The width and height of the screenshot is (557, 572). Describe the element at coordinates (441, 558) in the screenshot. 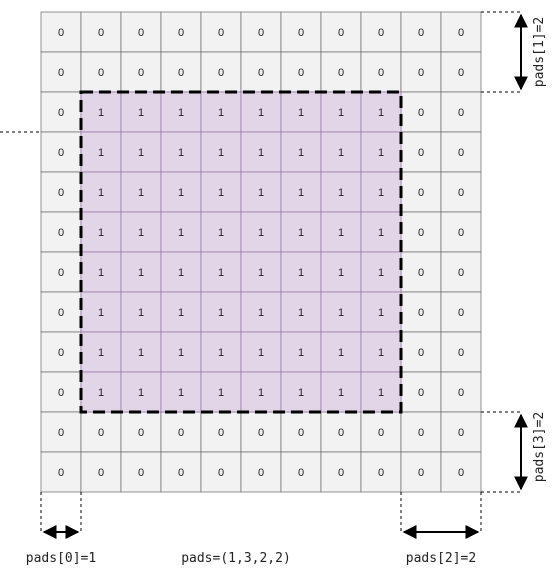

I see `pads2-label: pads[2]=2` at that location.